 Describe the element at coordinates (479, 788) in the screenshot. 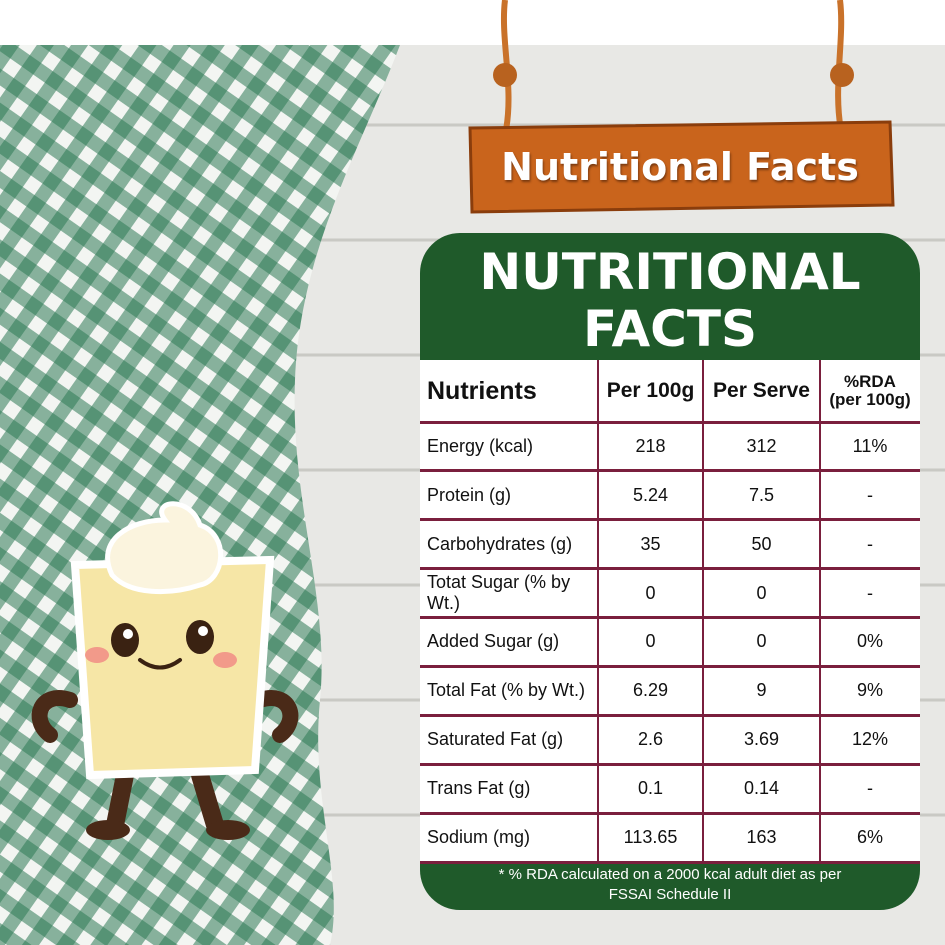

I see `table-cell: Trans Fat (g)` at that location.